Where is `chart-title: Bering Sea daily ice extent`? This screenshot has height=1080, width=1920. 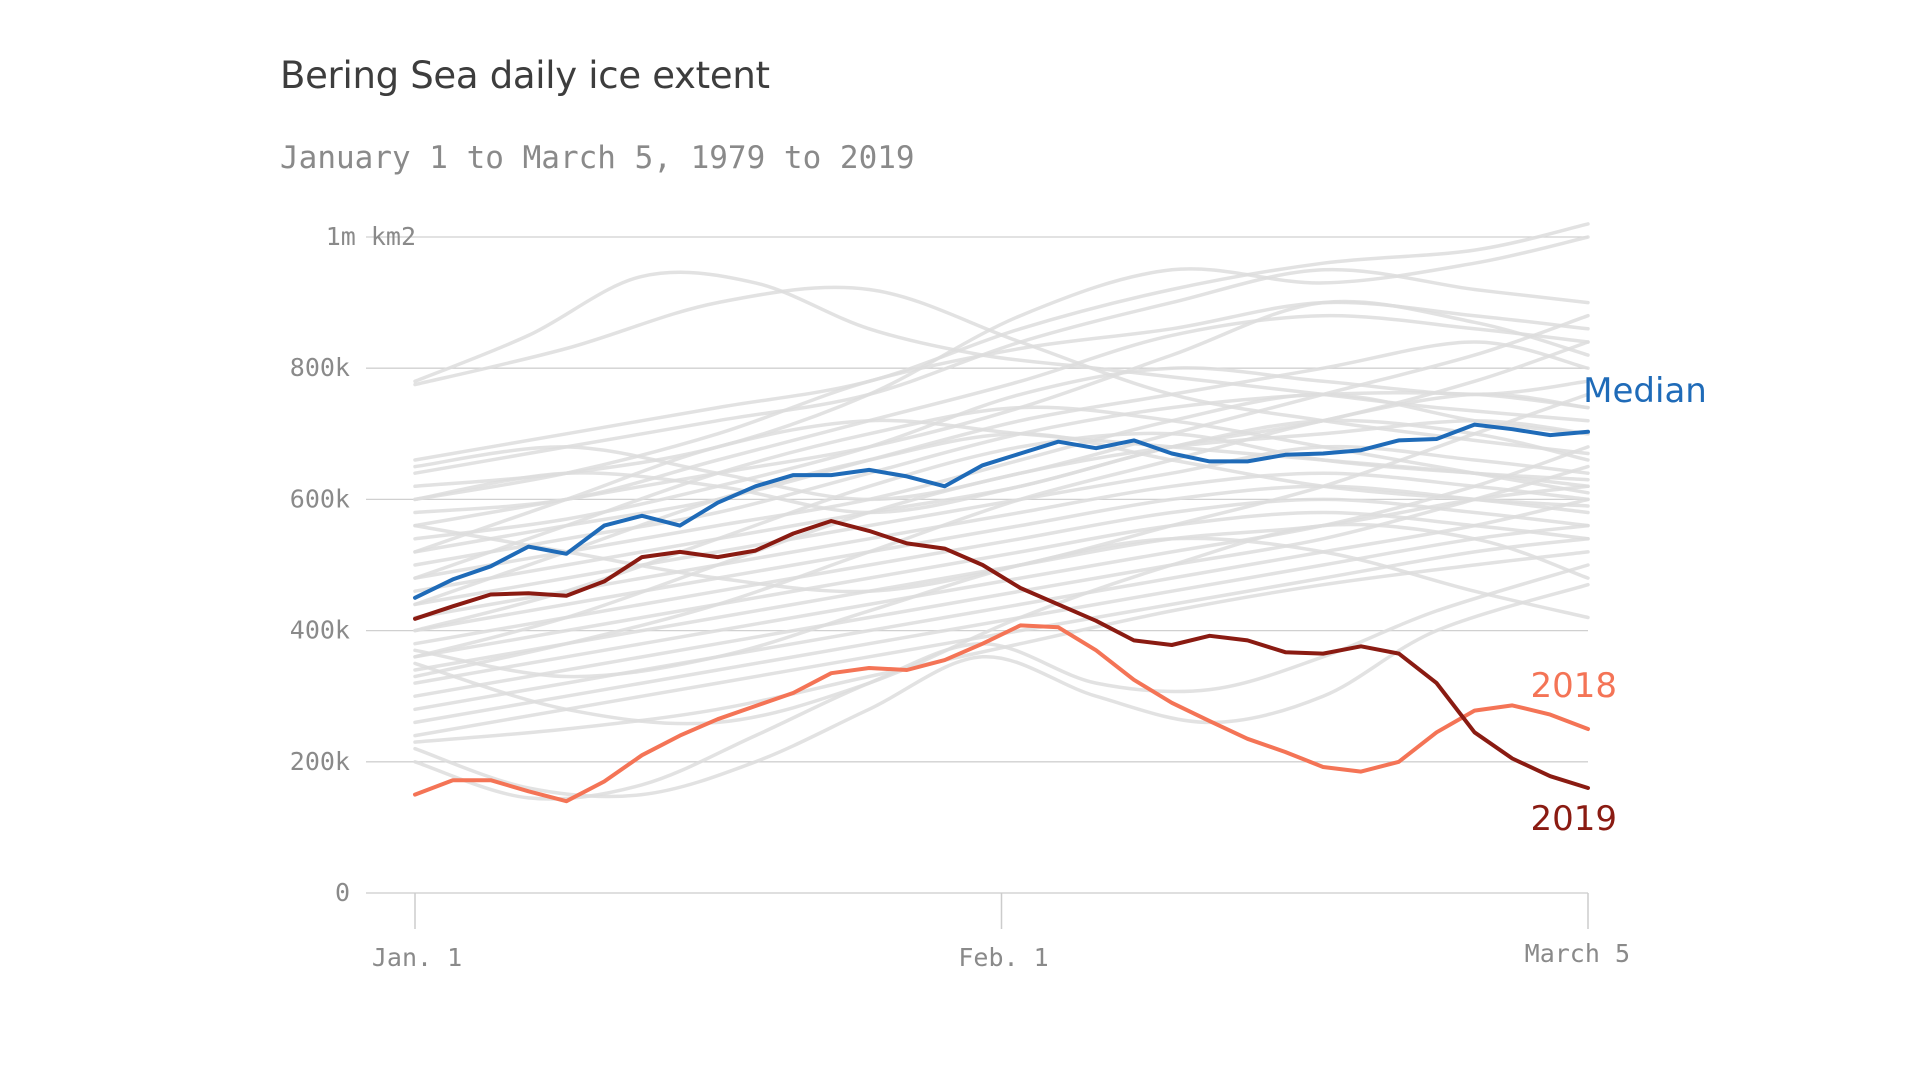
chart-title: Bering Sea daily ice extent is located at coordinates (525, 75).